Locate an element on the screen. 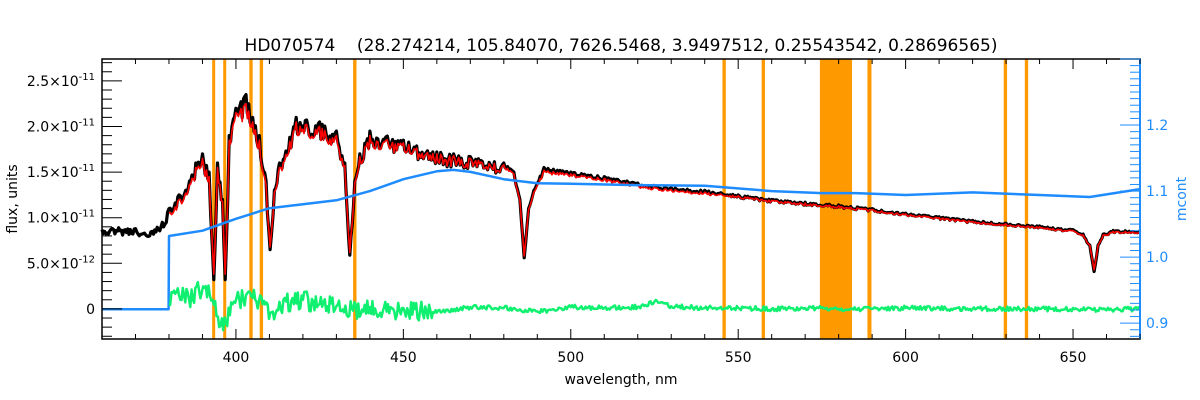  x-tick-label: 500 is located at coordinates (570, 358).